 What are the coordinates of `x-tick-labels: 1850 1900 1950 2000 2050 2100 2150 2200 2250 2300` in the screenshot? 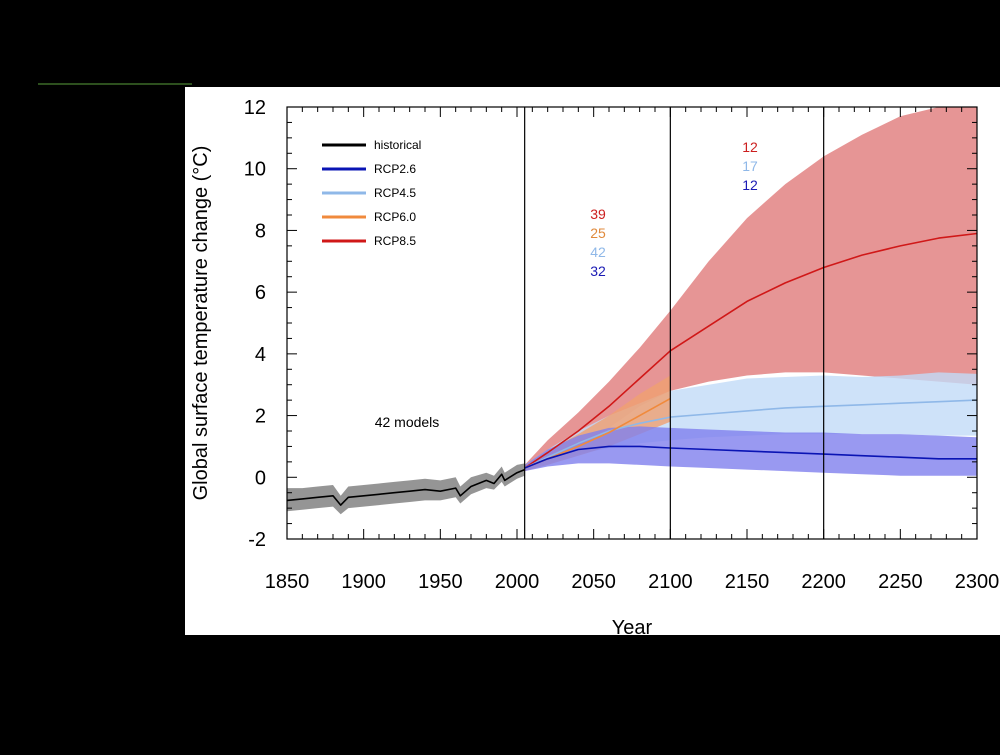 It's located at (632, 582).